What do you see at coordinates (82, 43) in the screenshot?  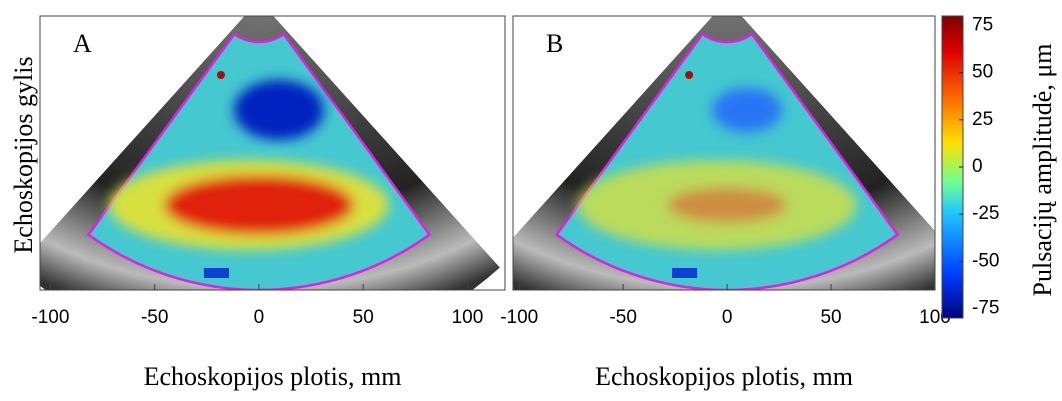 I see `panel-label: A` at bounding box center [82, 43].